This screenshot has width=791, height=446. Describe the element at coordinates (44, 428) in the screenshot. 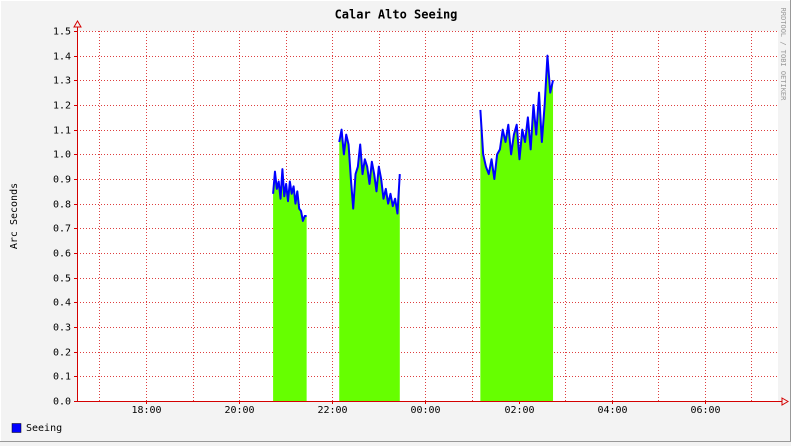

I see `legend-label: Seeing` at that location.